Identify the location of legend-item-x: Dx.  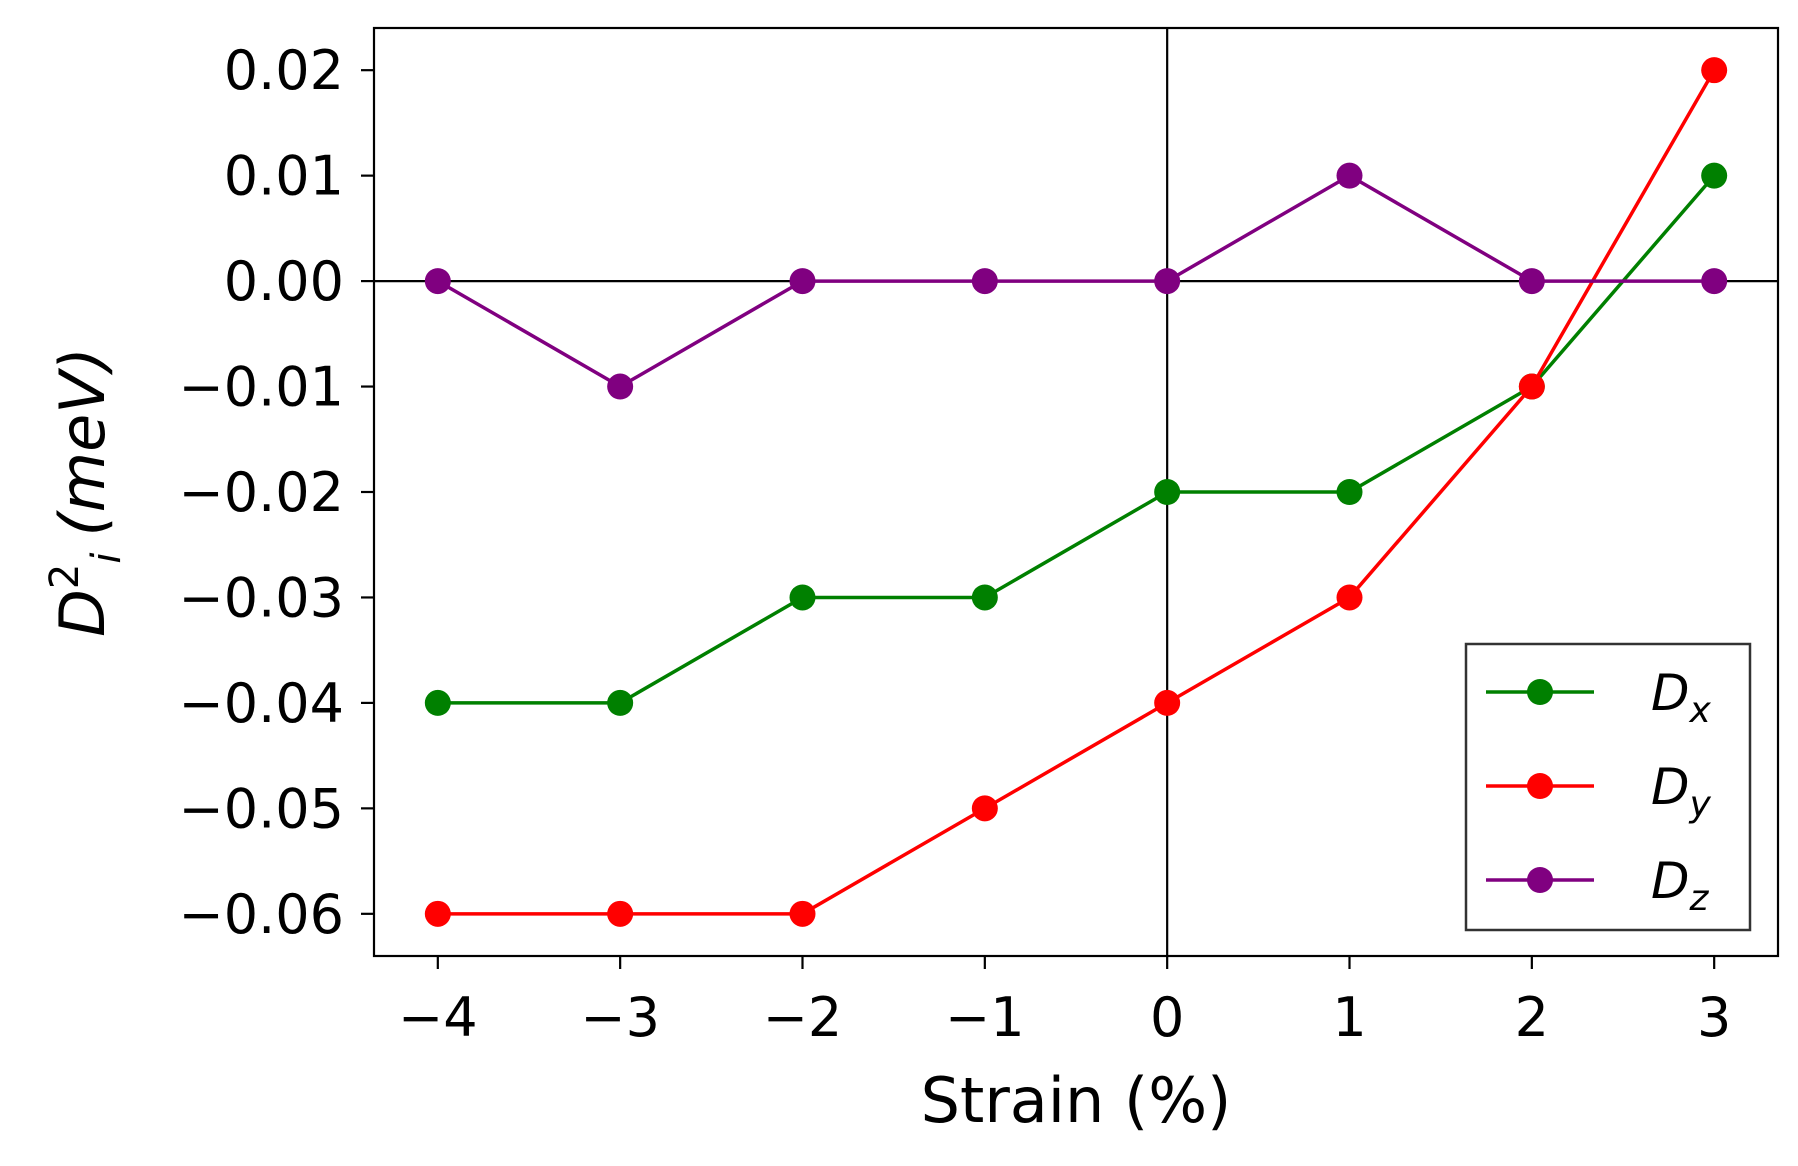
(1599, 697).